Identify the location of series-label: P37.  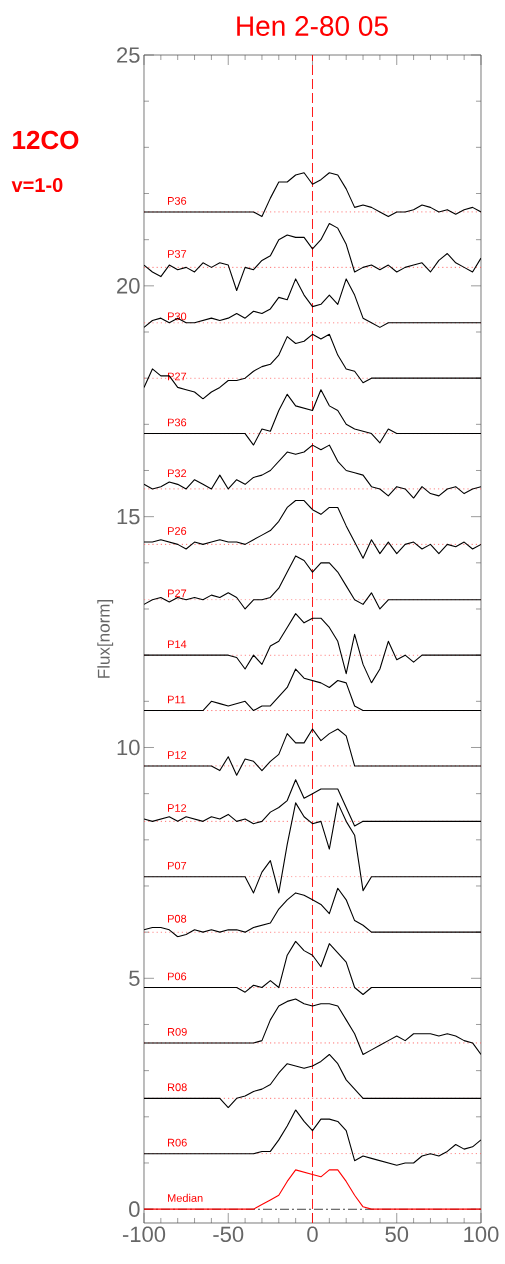
(177, 254).